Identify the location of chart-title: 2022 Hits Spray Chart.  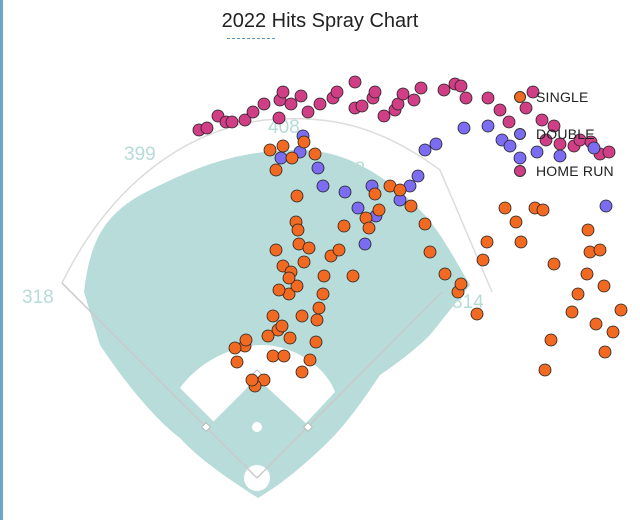
(320, 21).